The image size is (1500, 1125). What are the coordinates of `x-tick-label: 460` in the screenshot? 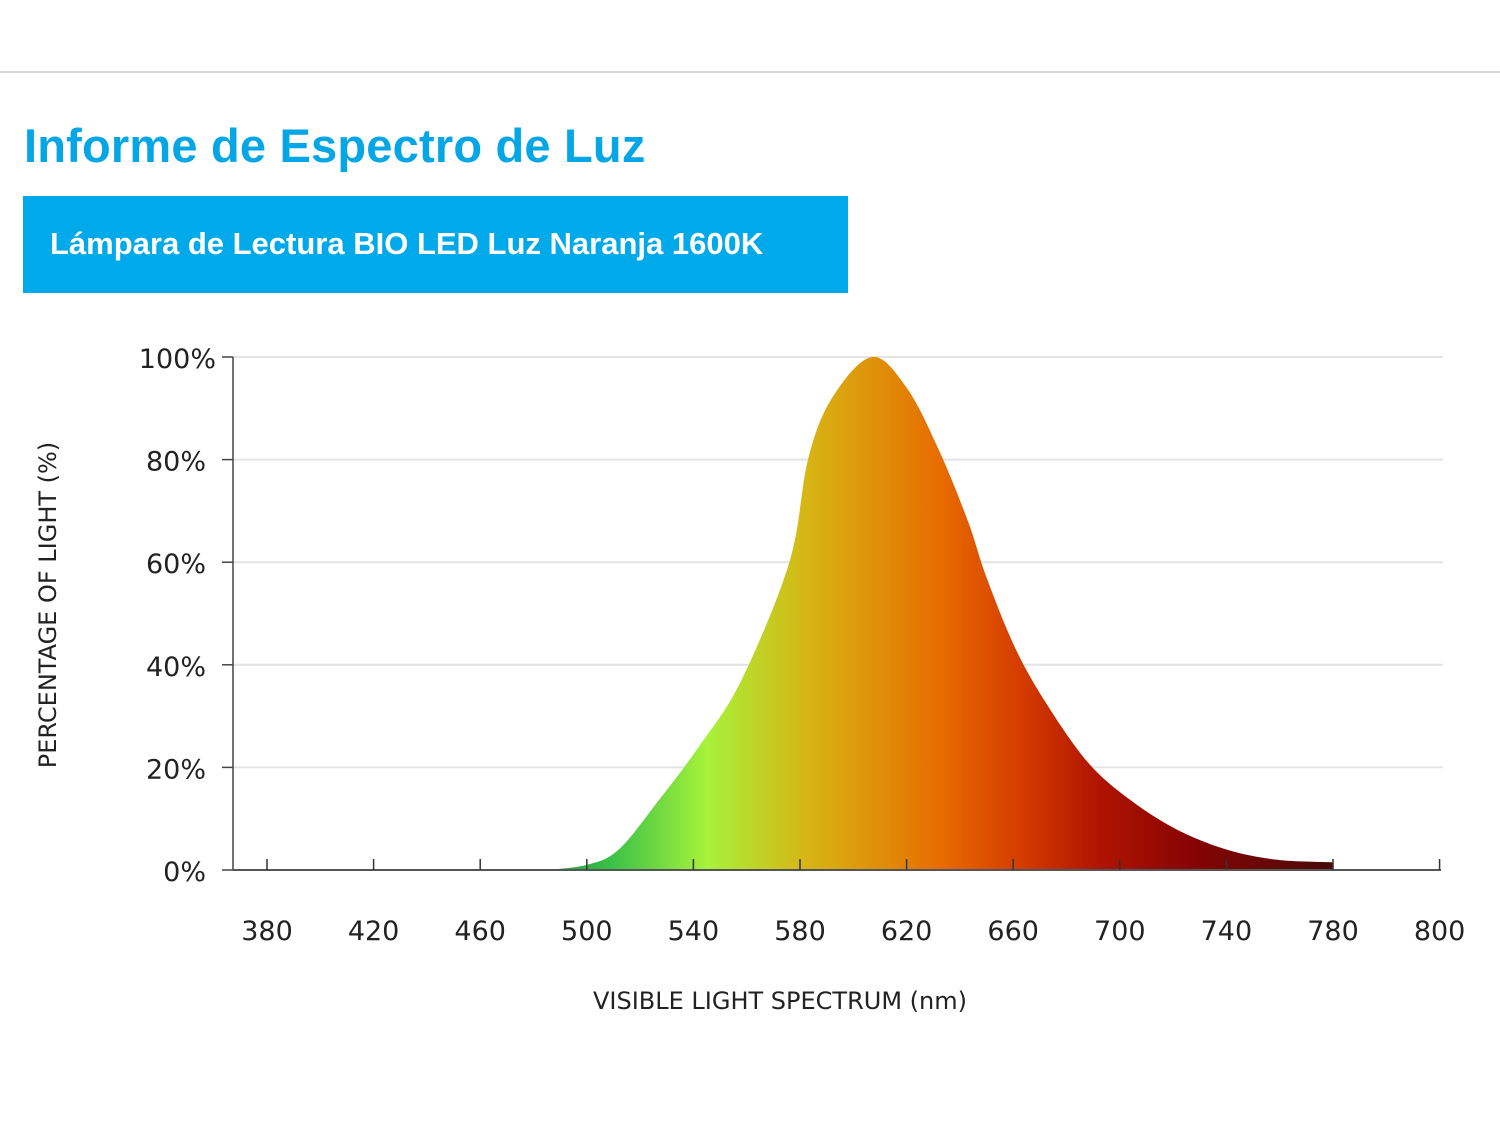 It's located at (480, 931).